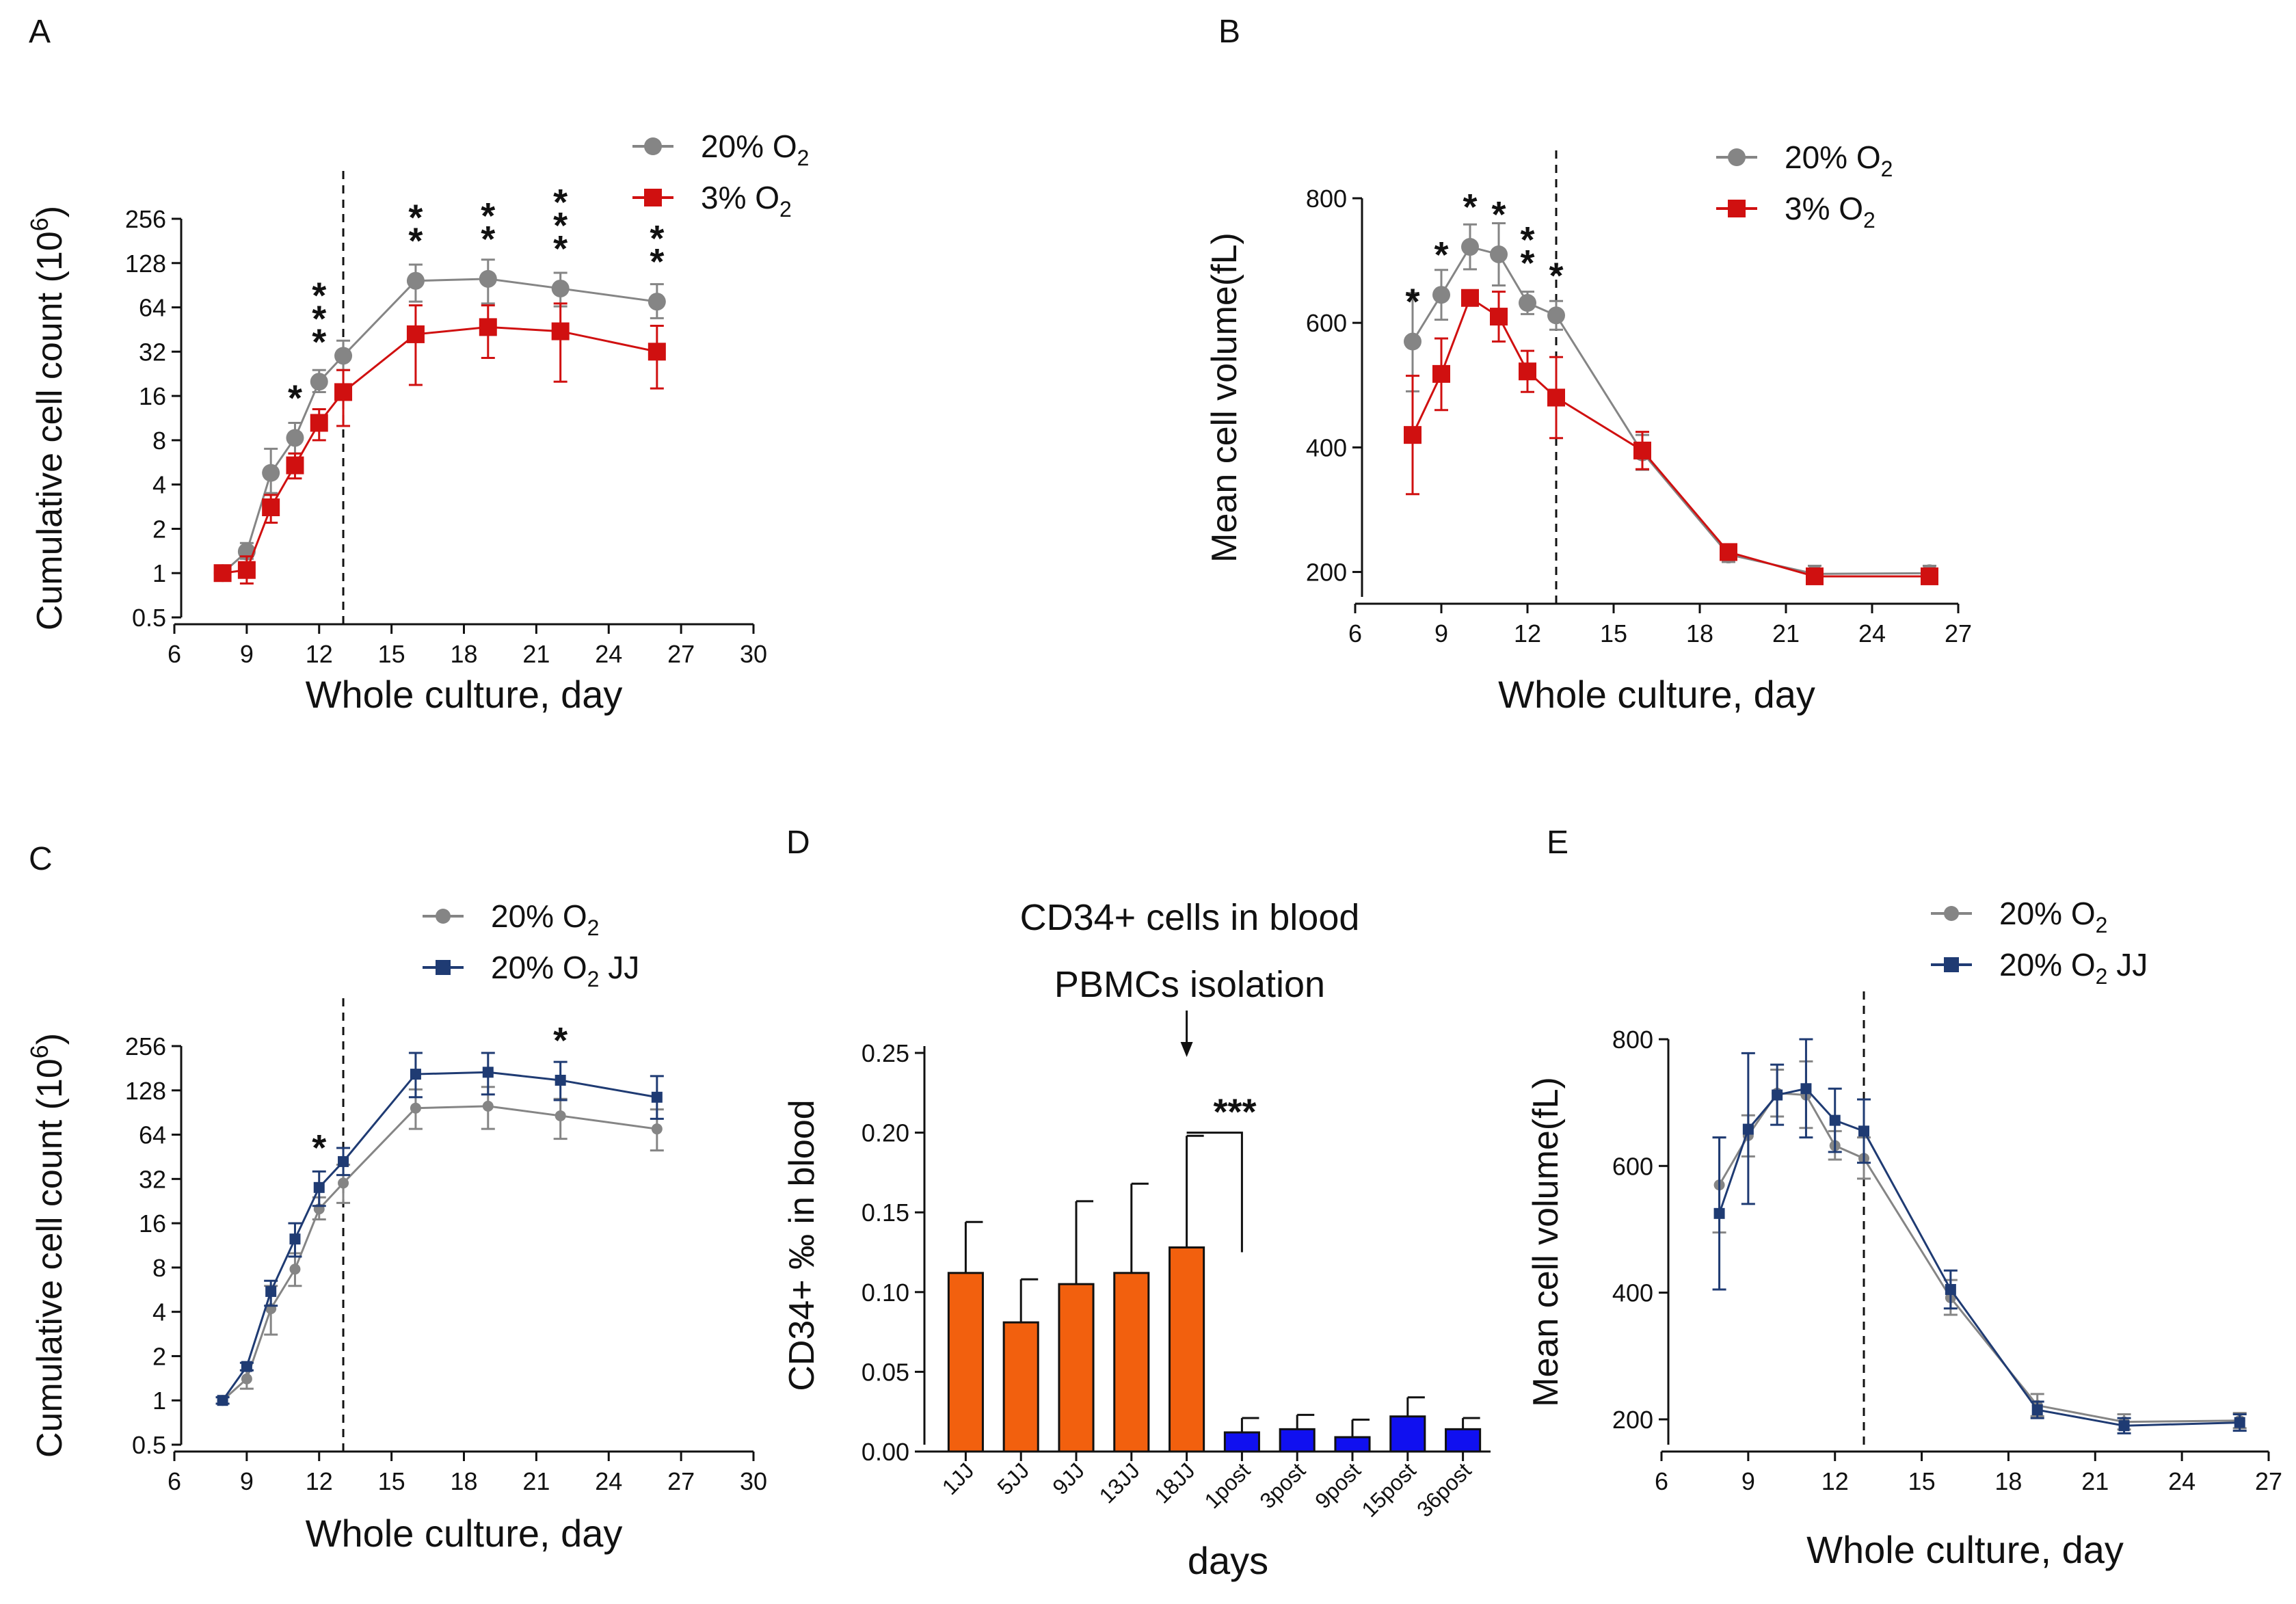  I want to click on y-tick-label: 16, so click(152, 1223).